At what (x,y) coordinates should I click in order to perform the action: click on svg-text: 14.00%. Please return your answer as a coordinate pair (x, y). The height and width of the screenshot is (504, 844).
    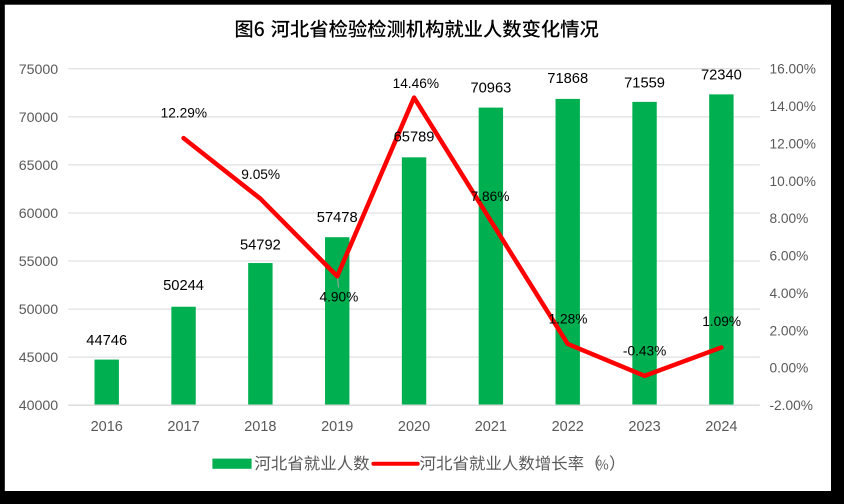
    Looking at the image, I should click on (793, 106).